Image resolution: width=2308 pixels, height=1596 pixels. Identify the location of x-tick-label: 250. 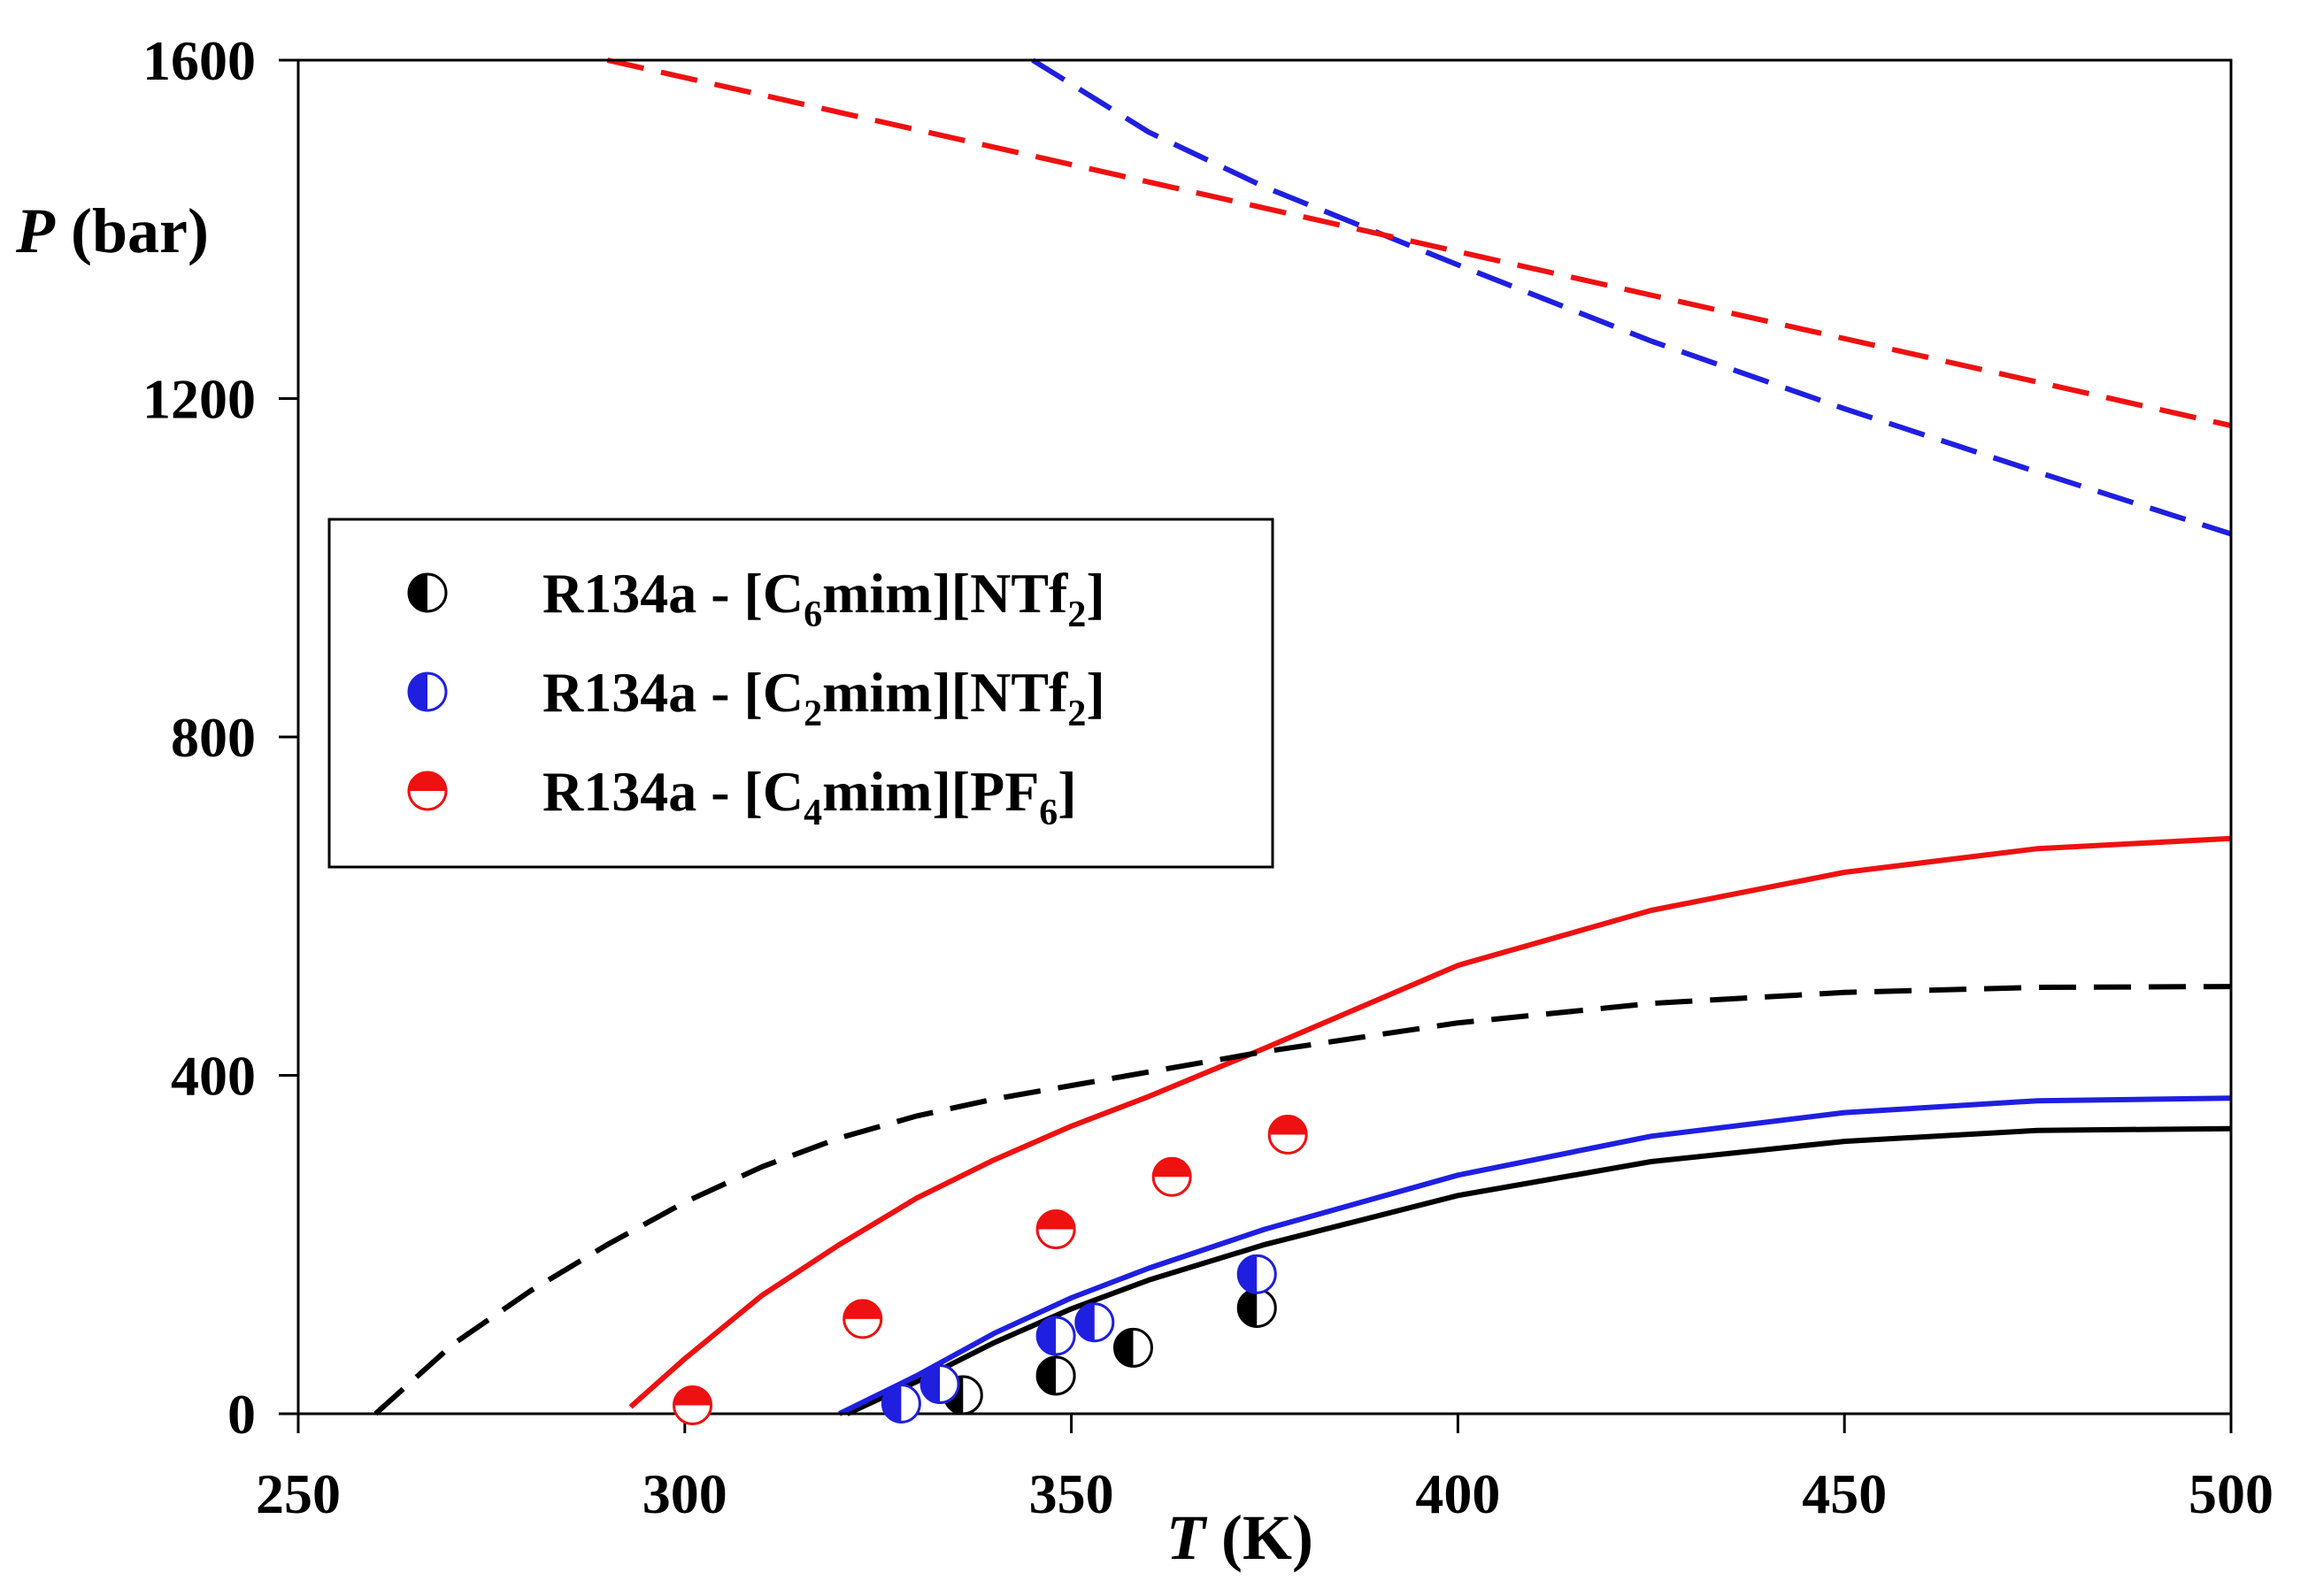
(298, 1493).